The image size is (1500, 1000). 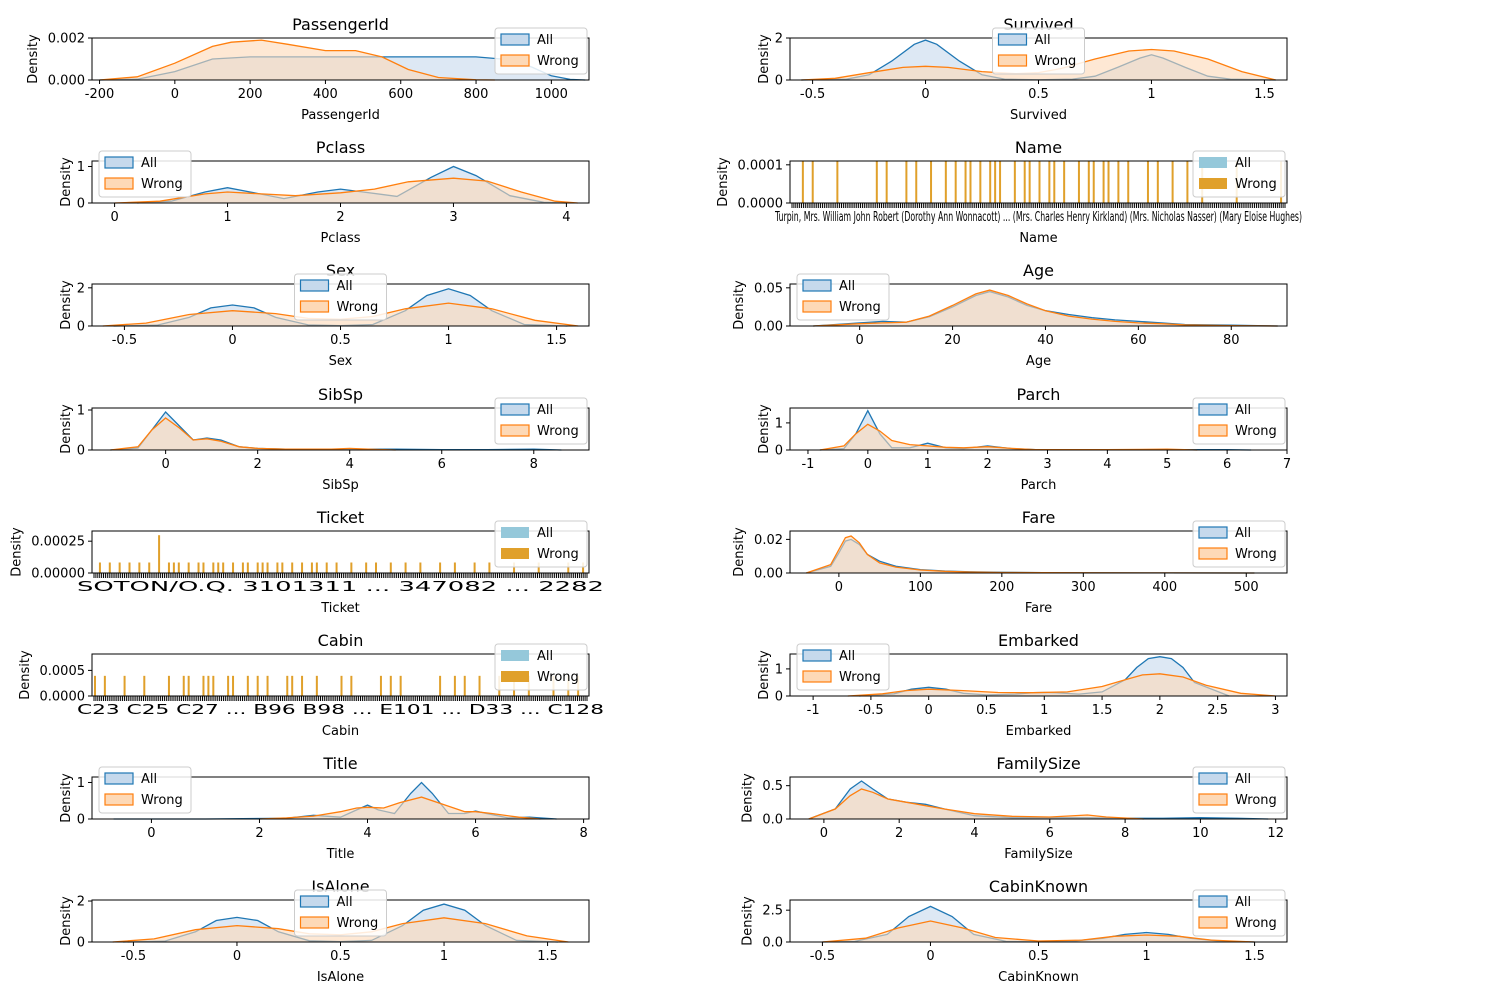 I want to click on panel-title: Cabin, so click(x=341, y=640).